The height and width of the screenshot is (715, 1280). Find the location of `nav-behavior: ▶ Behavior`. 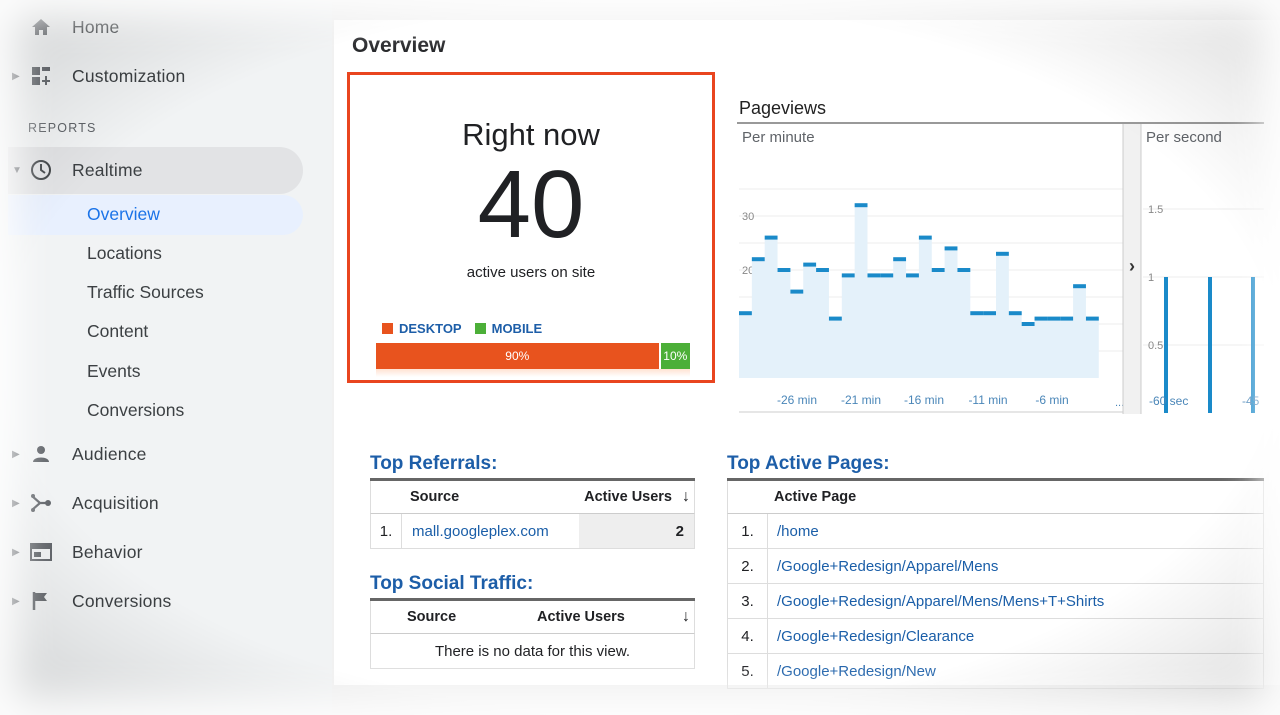

nav-behavior: ▶ Behavior is located at coordinates (150, 552).